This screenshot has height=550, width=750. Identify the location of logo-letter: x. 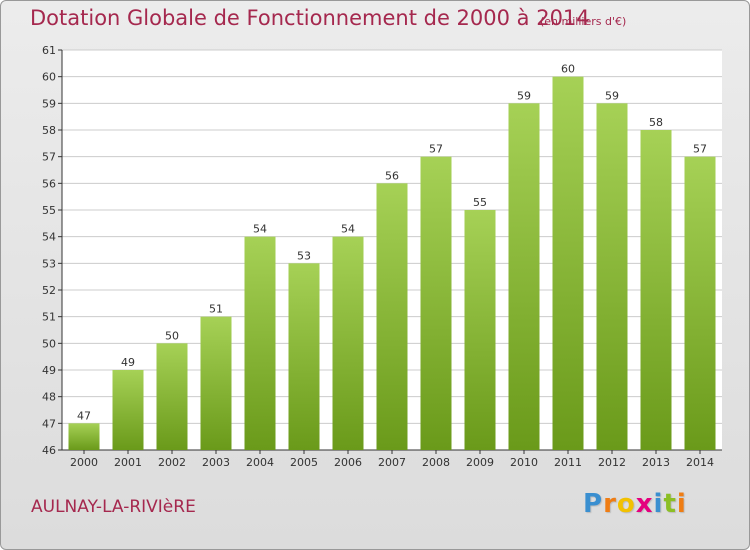
(644, 504).